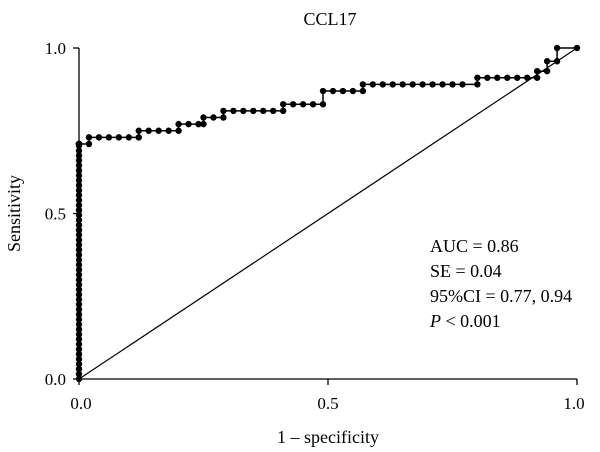 Image resolution: width=600 pixels, height=452 pixels. I want to click on p-value-text: P < 0.001, so click(465, 321).